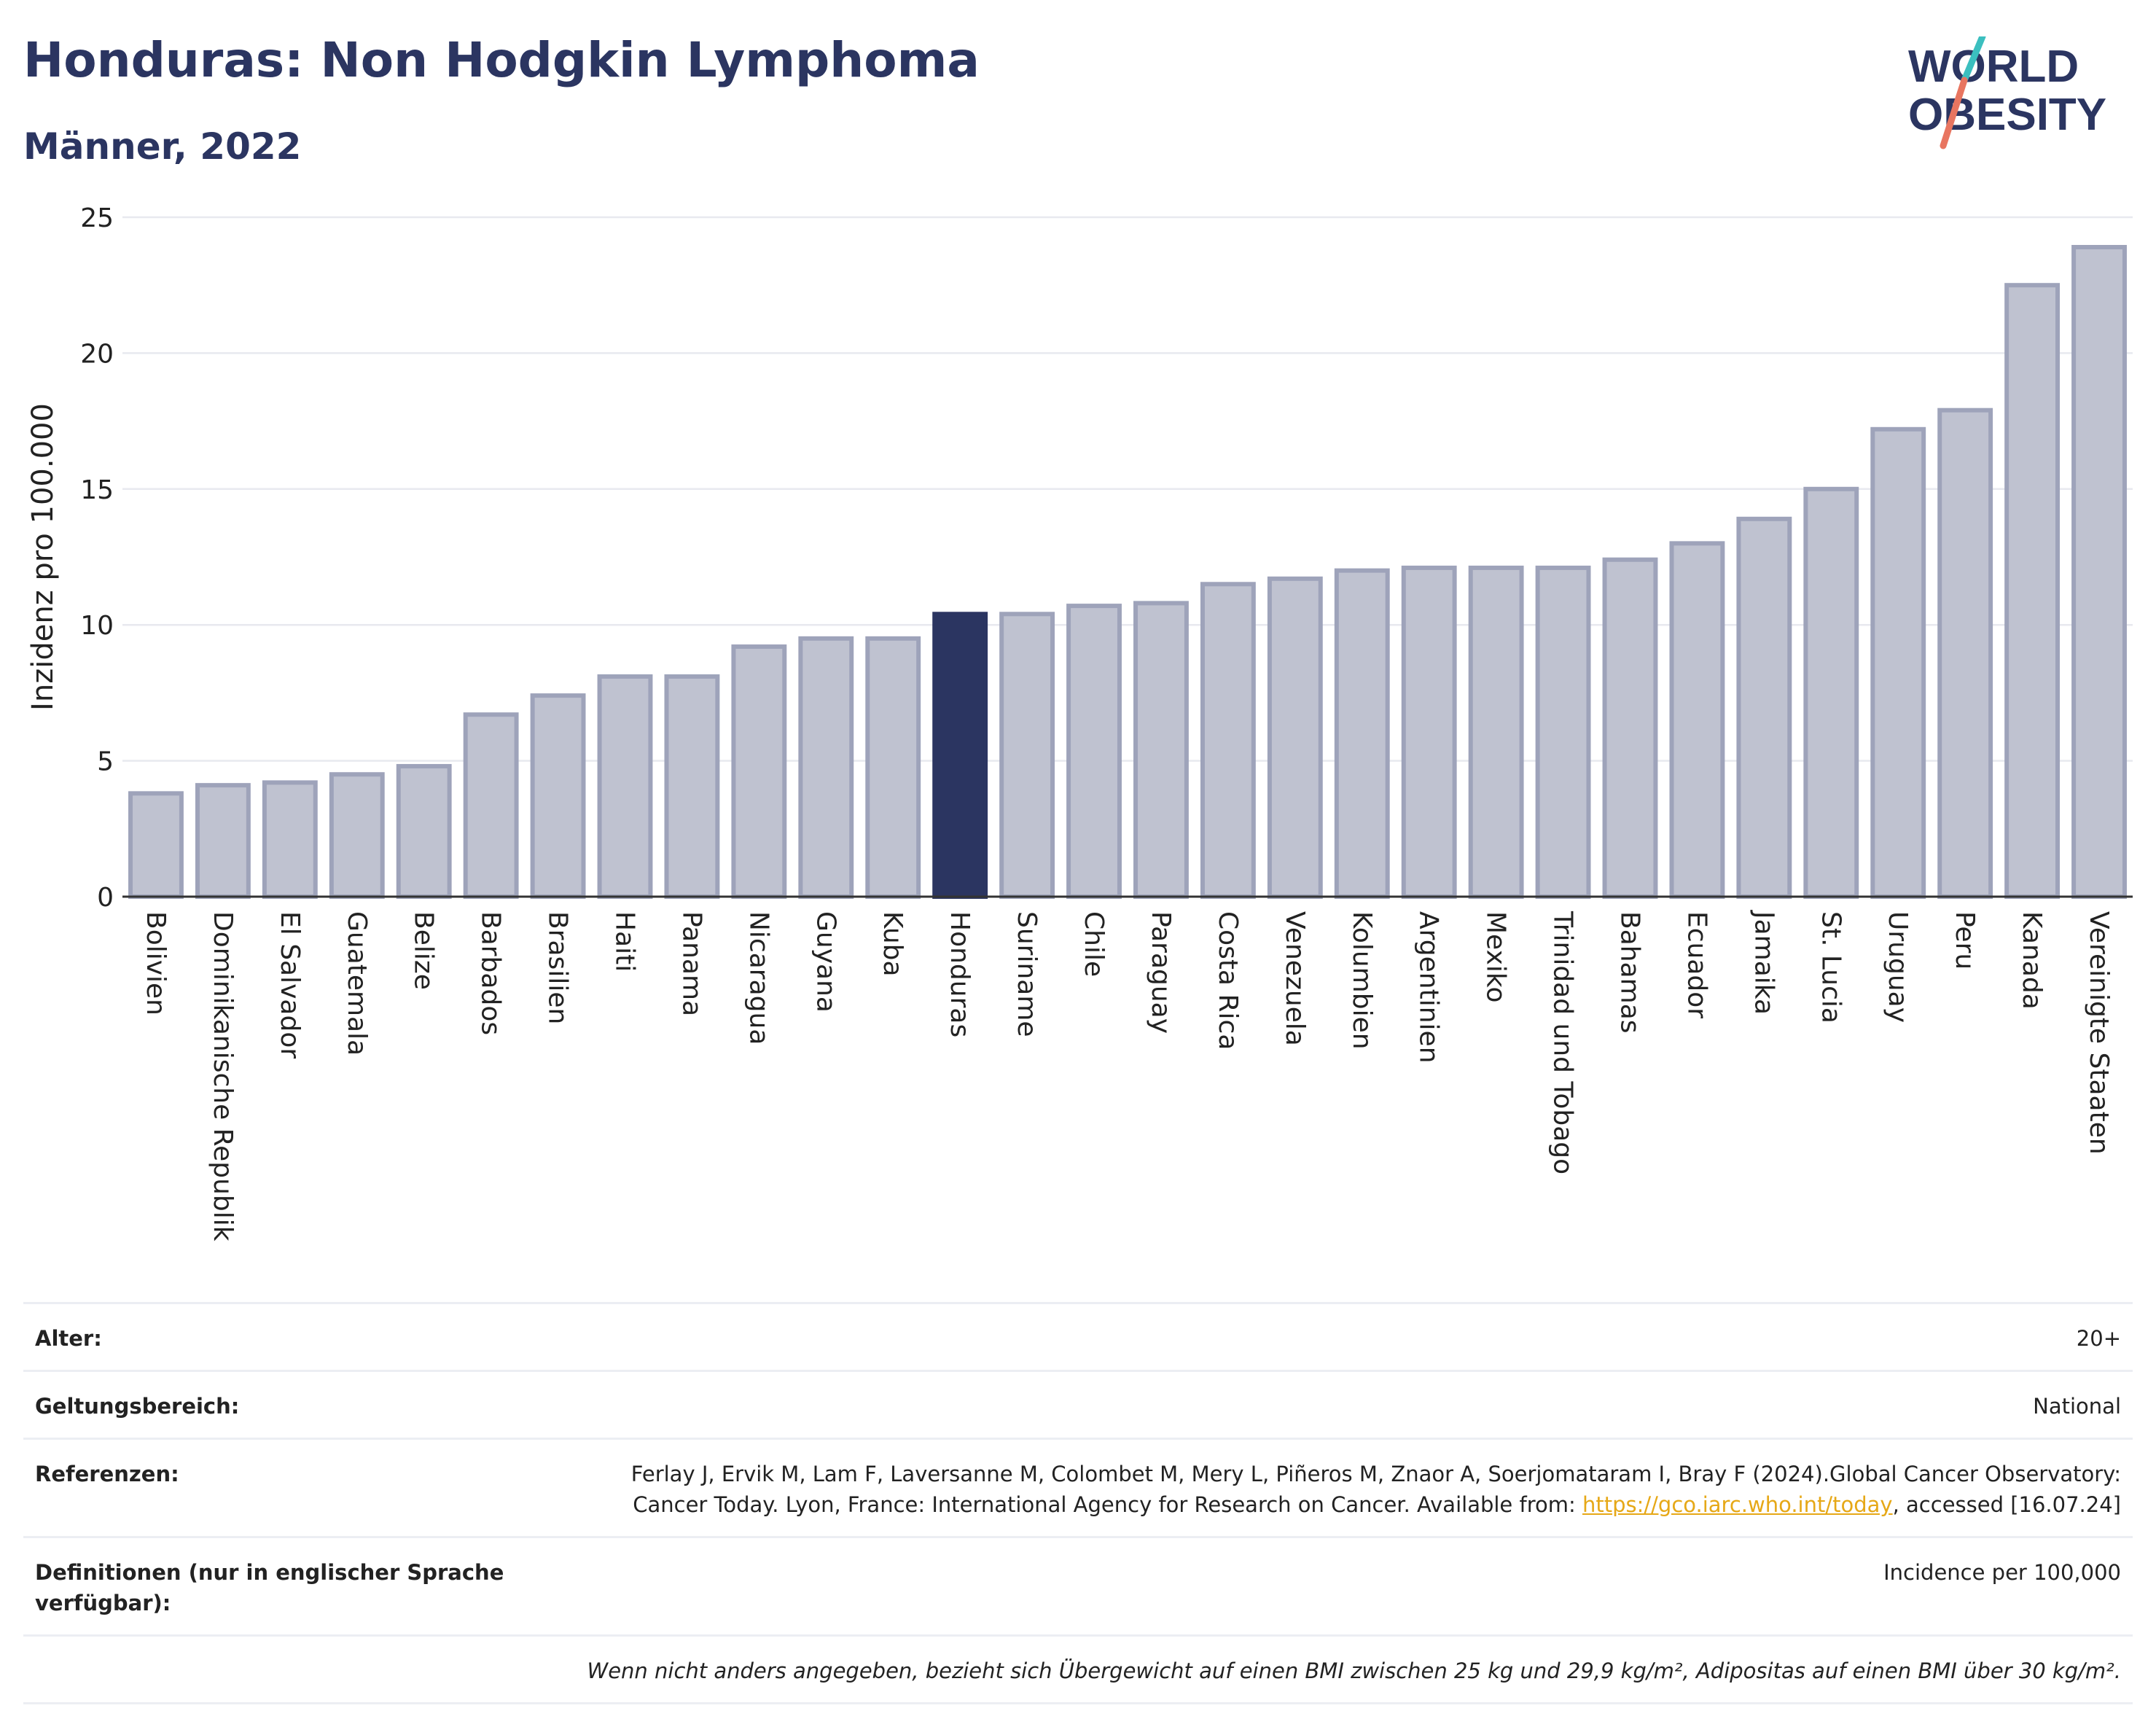  What do you see at coordinates (1630, 973) in the screenshot?
I see `x-tick-label: Bahamas` at bounding box center [1630, 973].